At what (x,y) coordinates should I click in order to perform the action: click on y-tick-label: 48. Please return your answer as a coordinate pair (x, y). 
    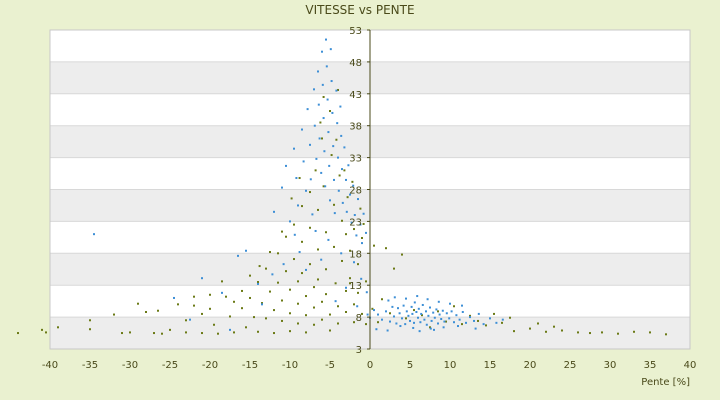
    Looking at the image, I should click on (355, 63).